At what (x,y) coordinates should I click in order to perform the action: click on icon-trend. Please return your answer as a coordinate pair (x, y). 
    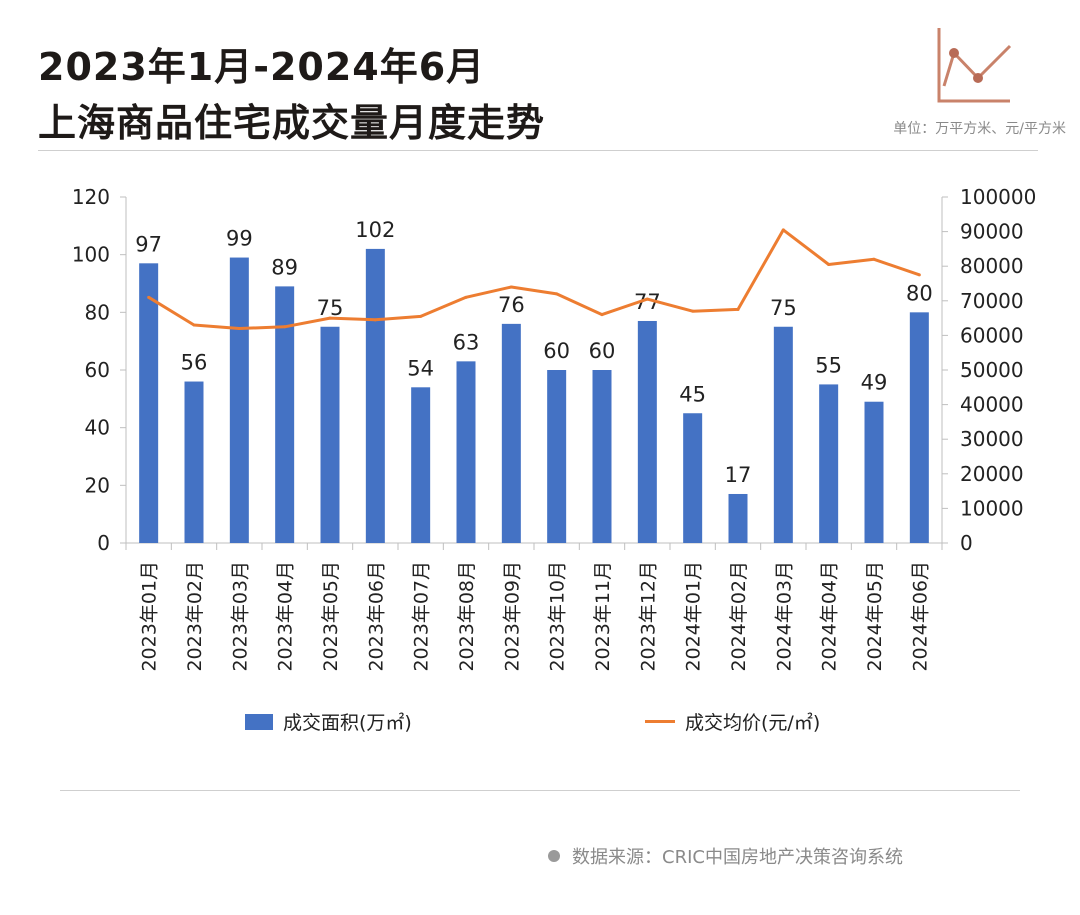
    Looking at the image, I should click on (977, 65).